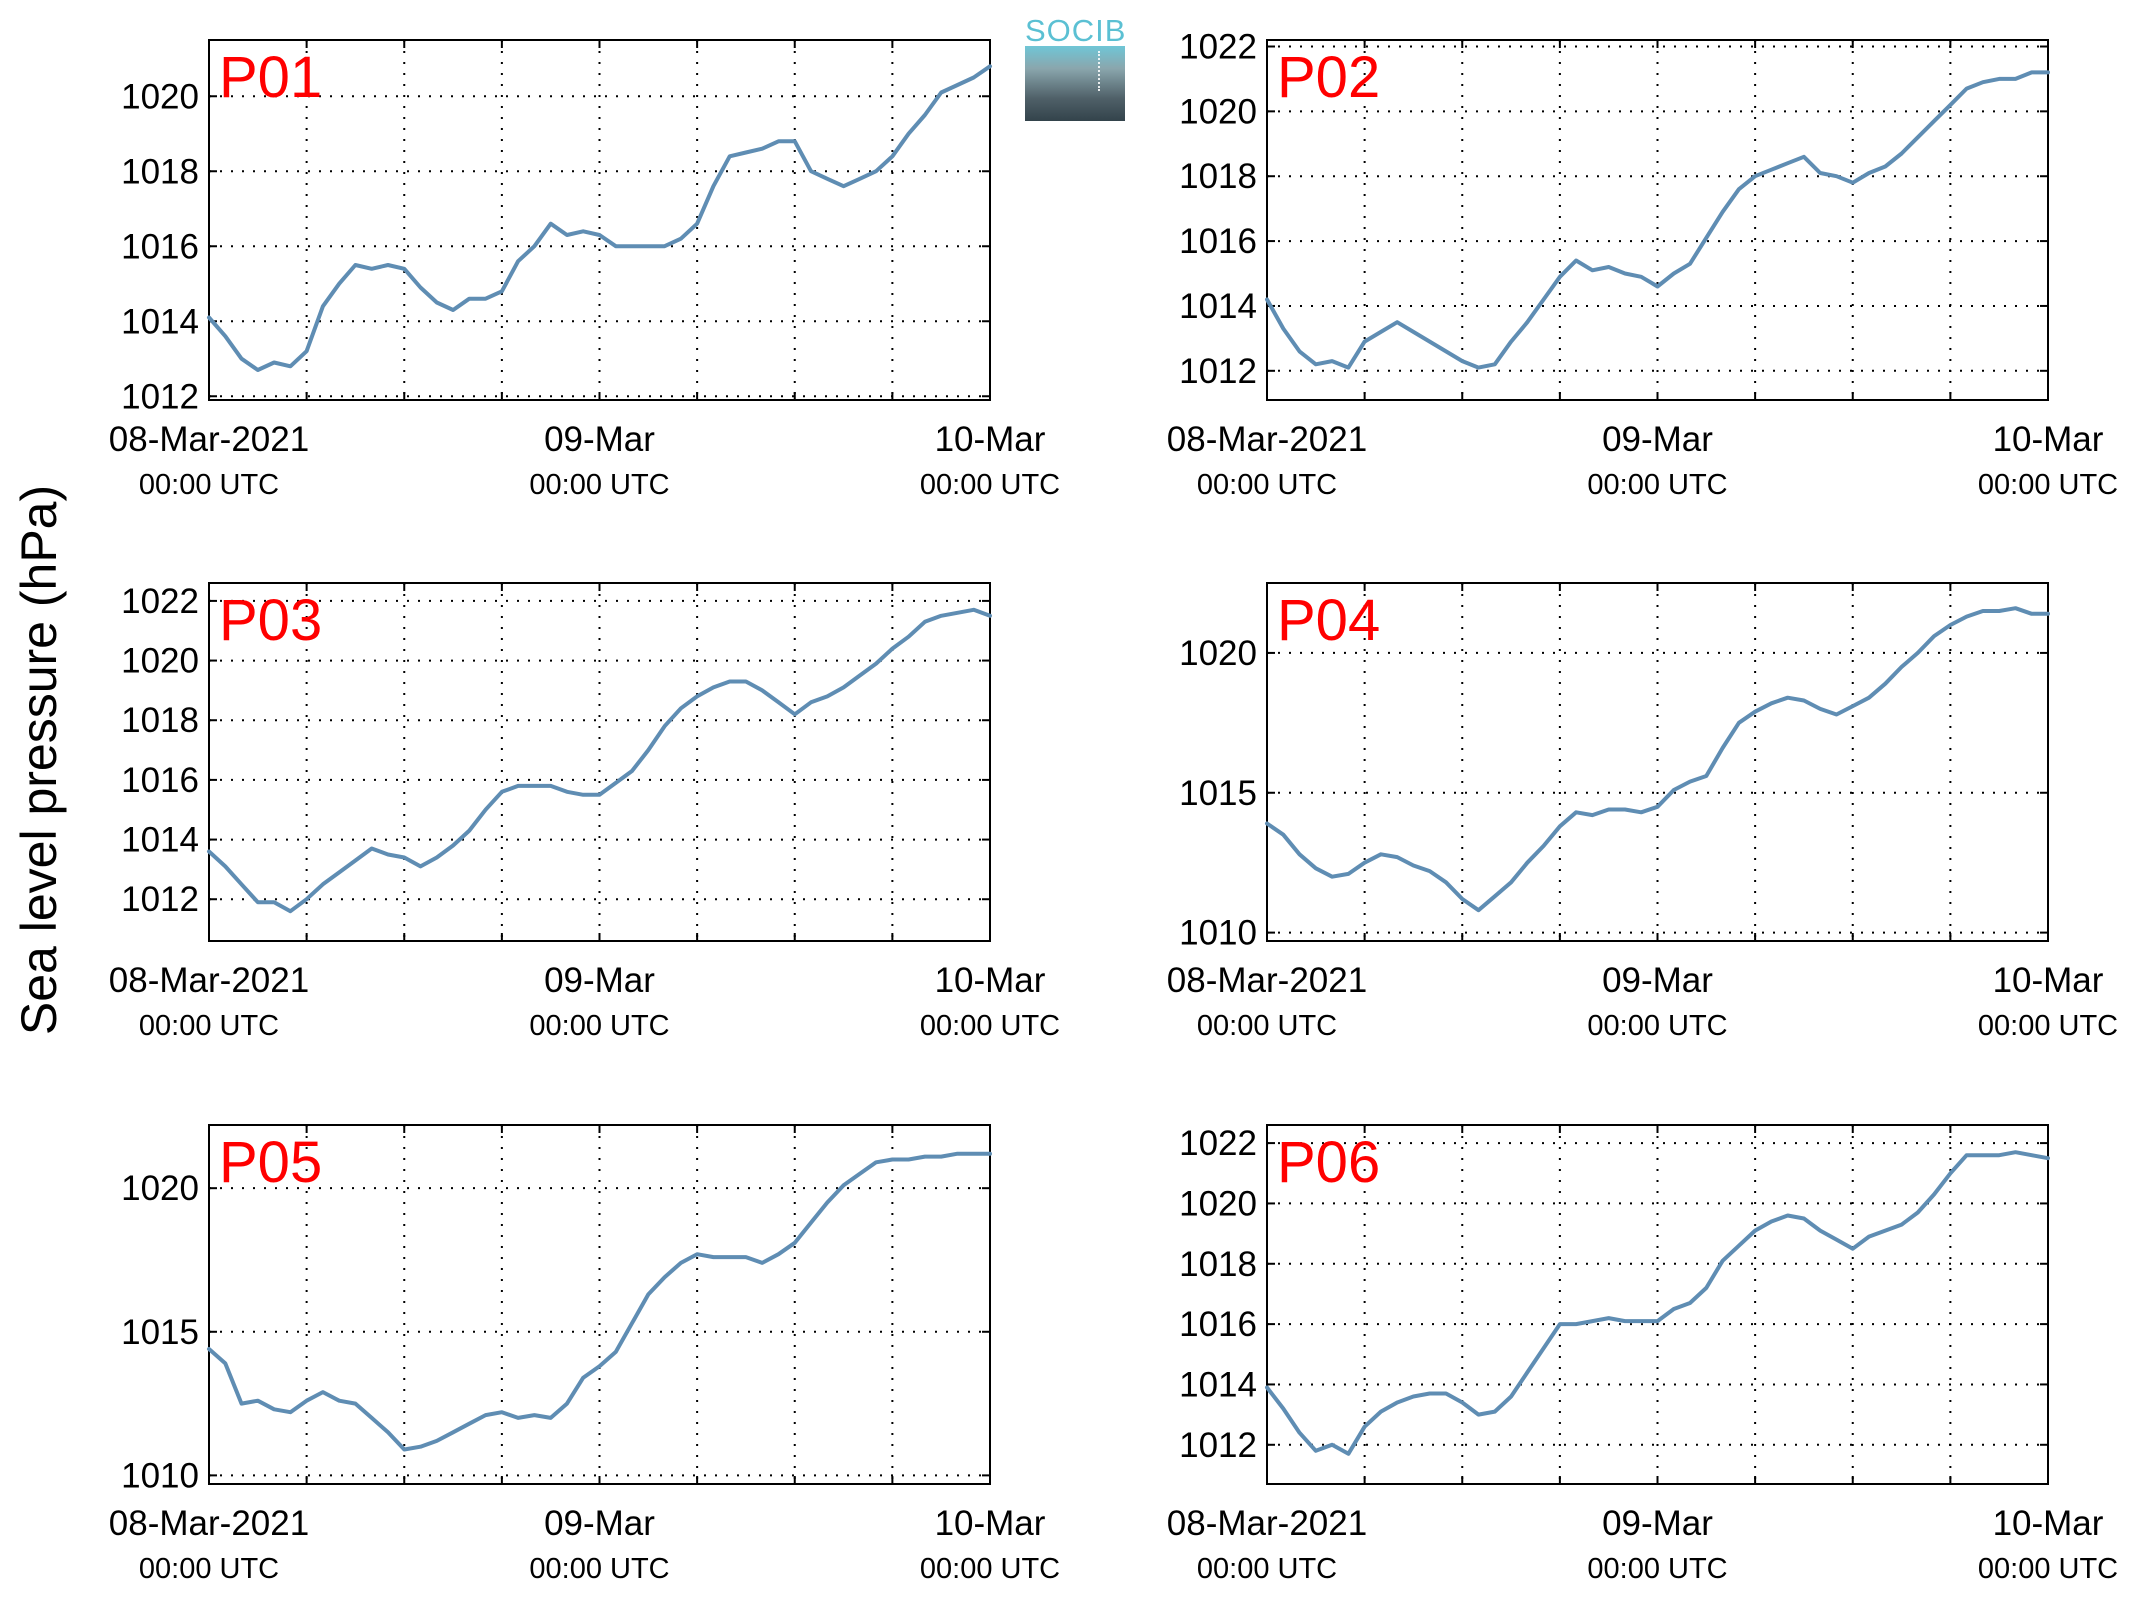 This screenshot has width=2133, height=1608. What do you see at coordinates (270, 620) in the screenshot?
I see `panel-label: P03` at bounding box center [270, 620].